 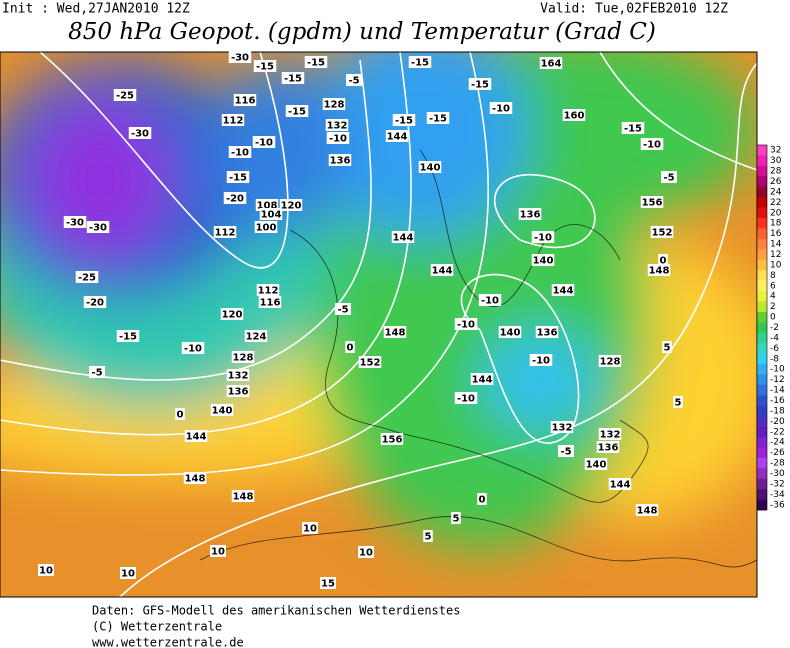 I want to click on colorbar-label: -6, so click(x=774, y=349).